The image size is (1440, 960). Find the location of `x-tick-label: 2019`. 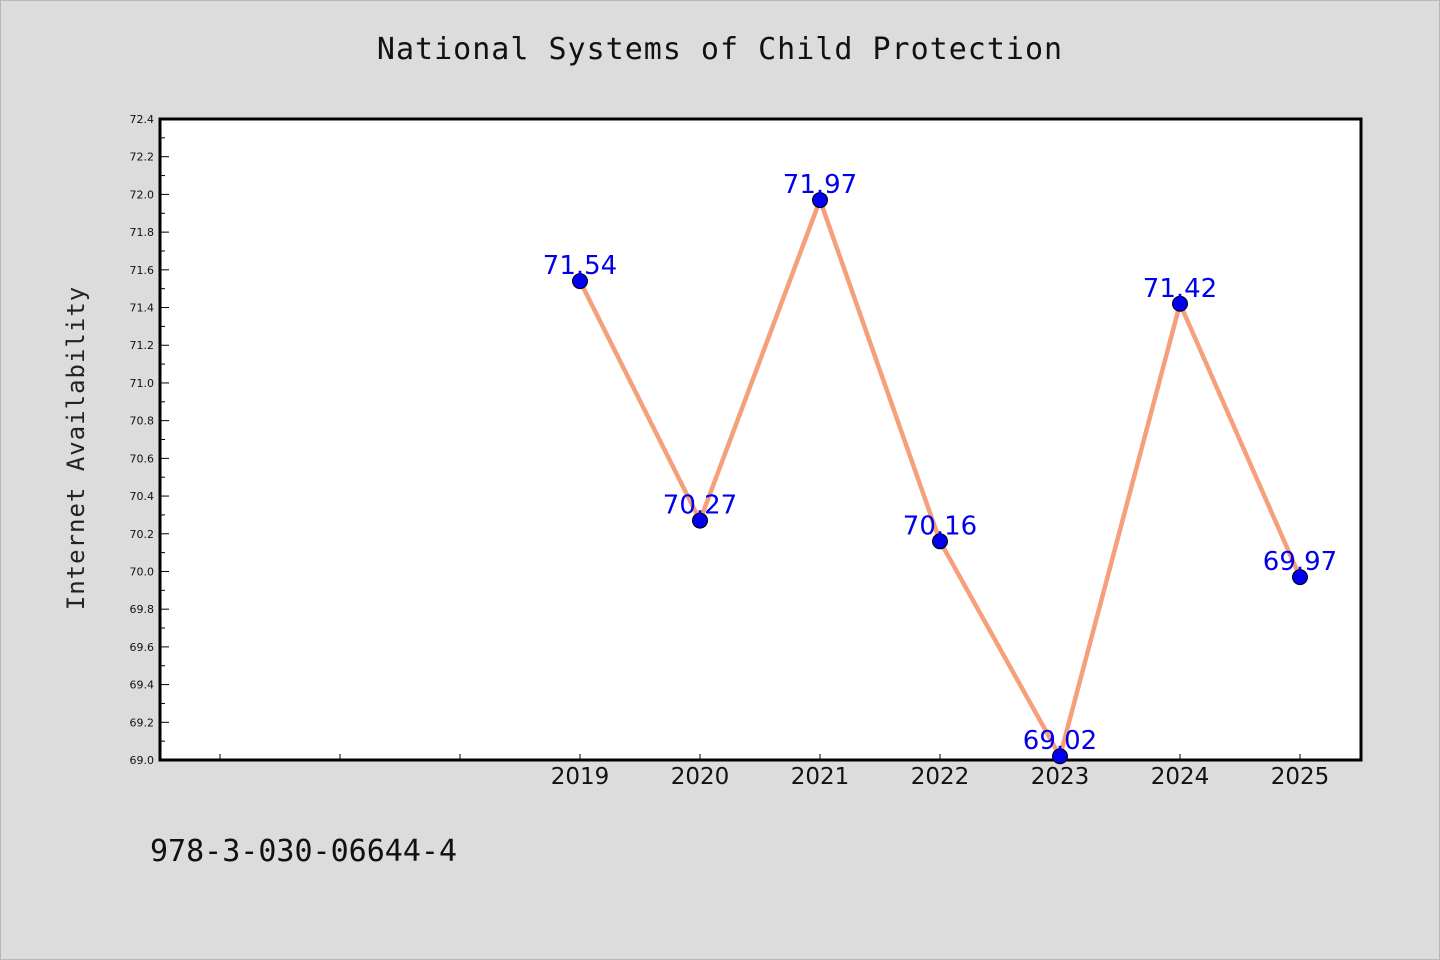

x-tick-label: 2019 is located at coordinates (580, 777).